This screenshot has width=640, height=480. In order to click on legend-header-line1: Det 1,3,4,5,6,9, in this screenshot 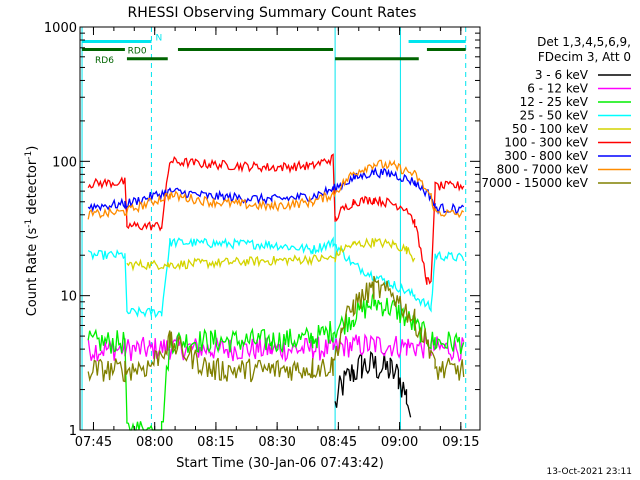, I will do `click(584, 42)`.